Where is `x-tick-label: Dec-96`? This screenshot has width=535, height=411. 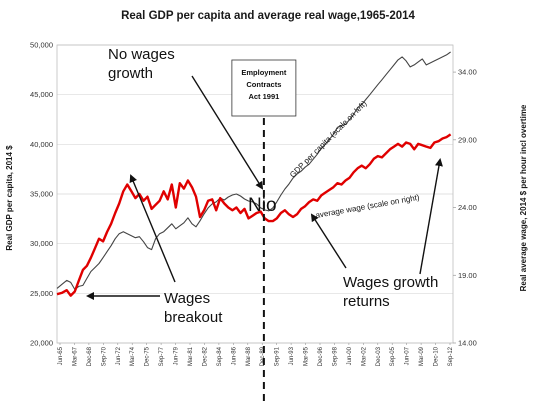 x-tick-label: Dec-96 is located at coordinates (321, 356).